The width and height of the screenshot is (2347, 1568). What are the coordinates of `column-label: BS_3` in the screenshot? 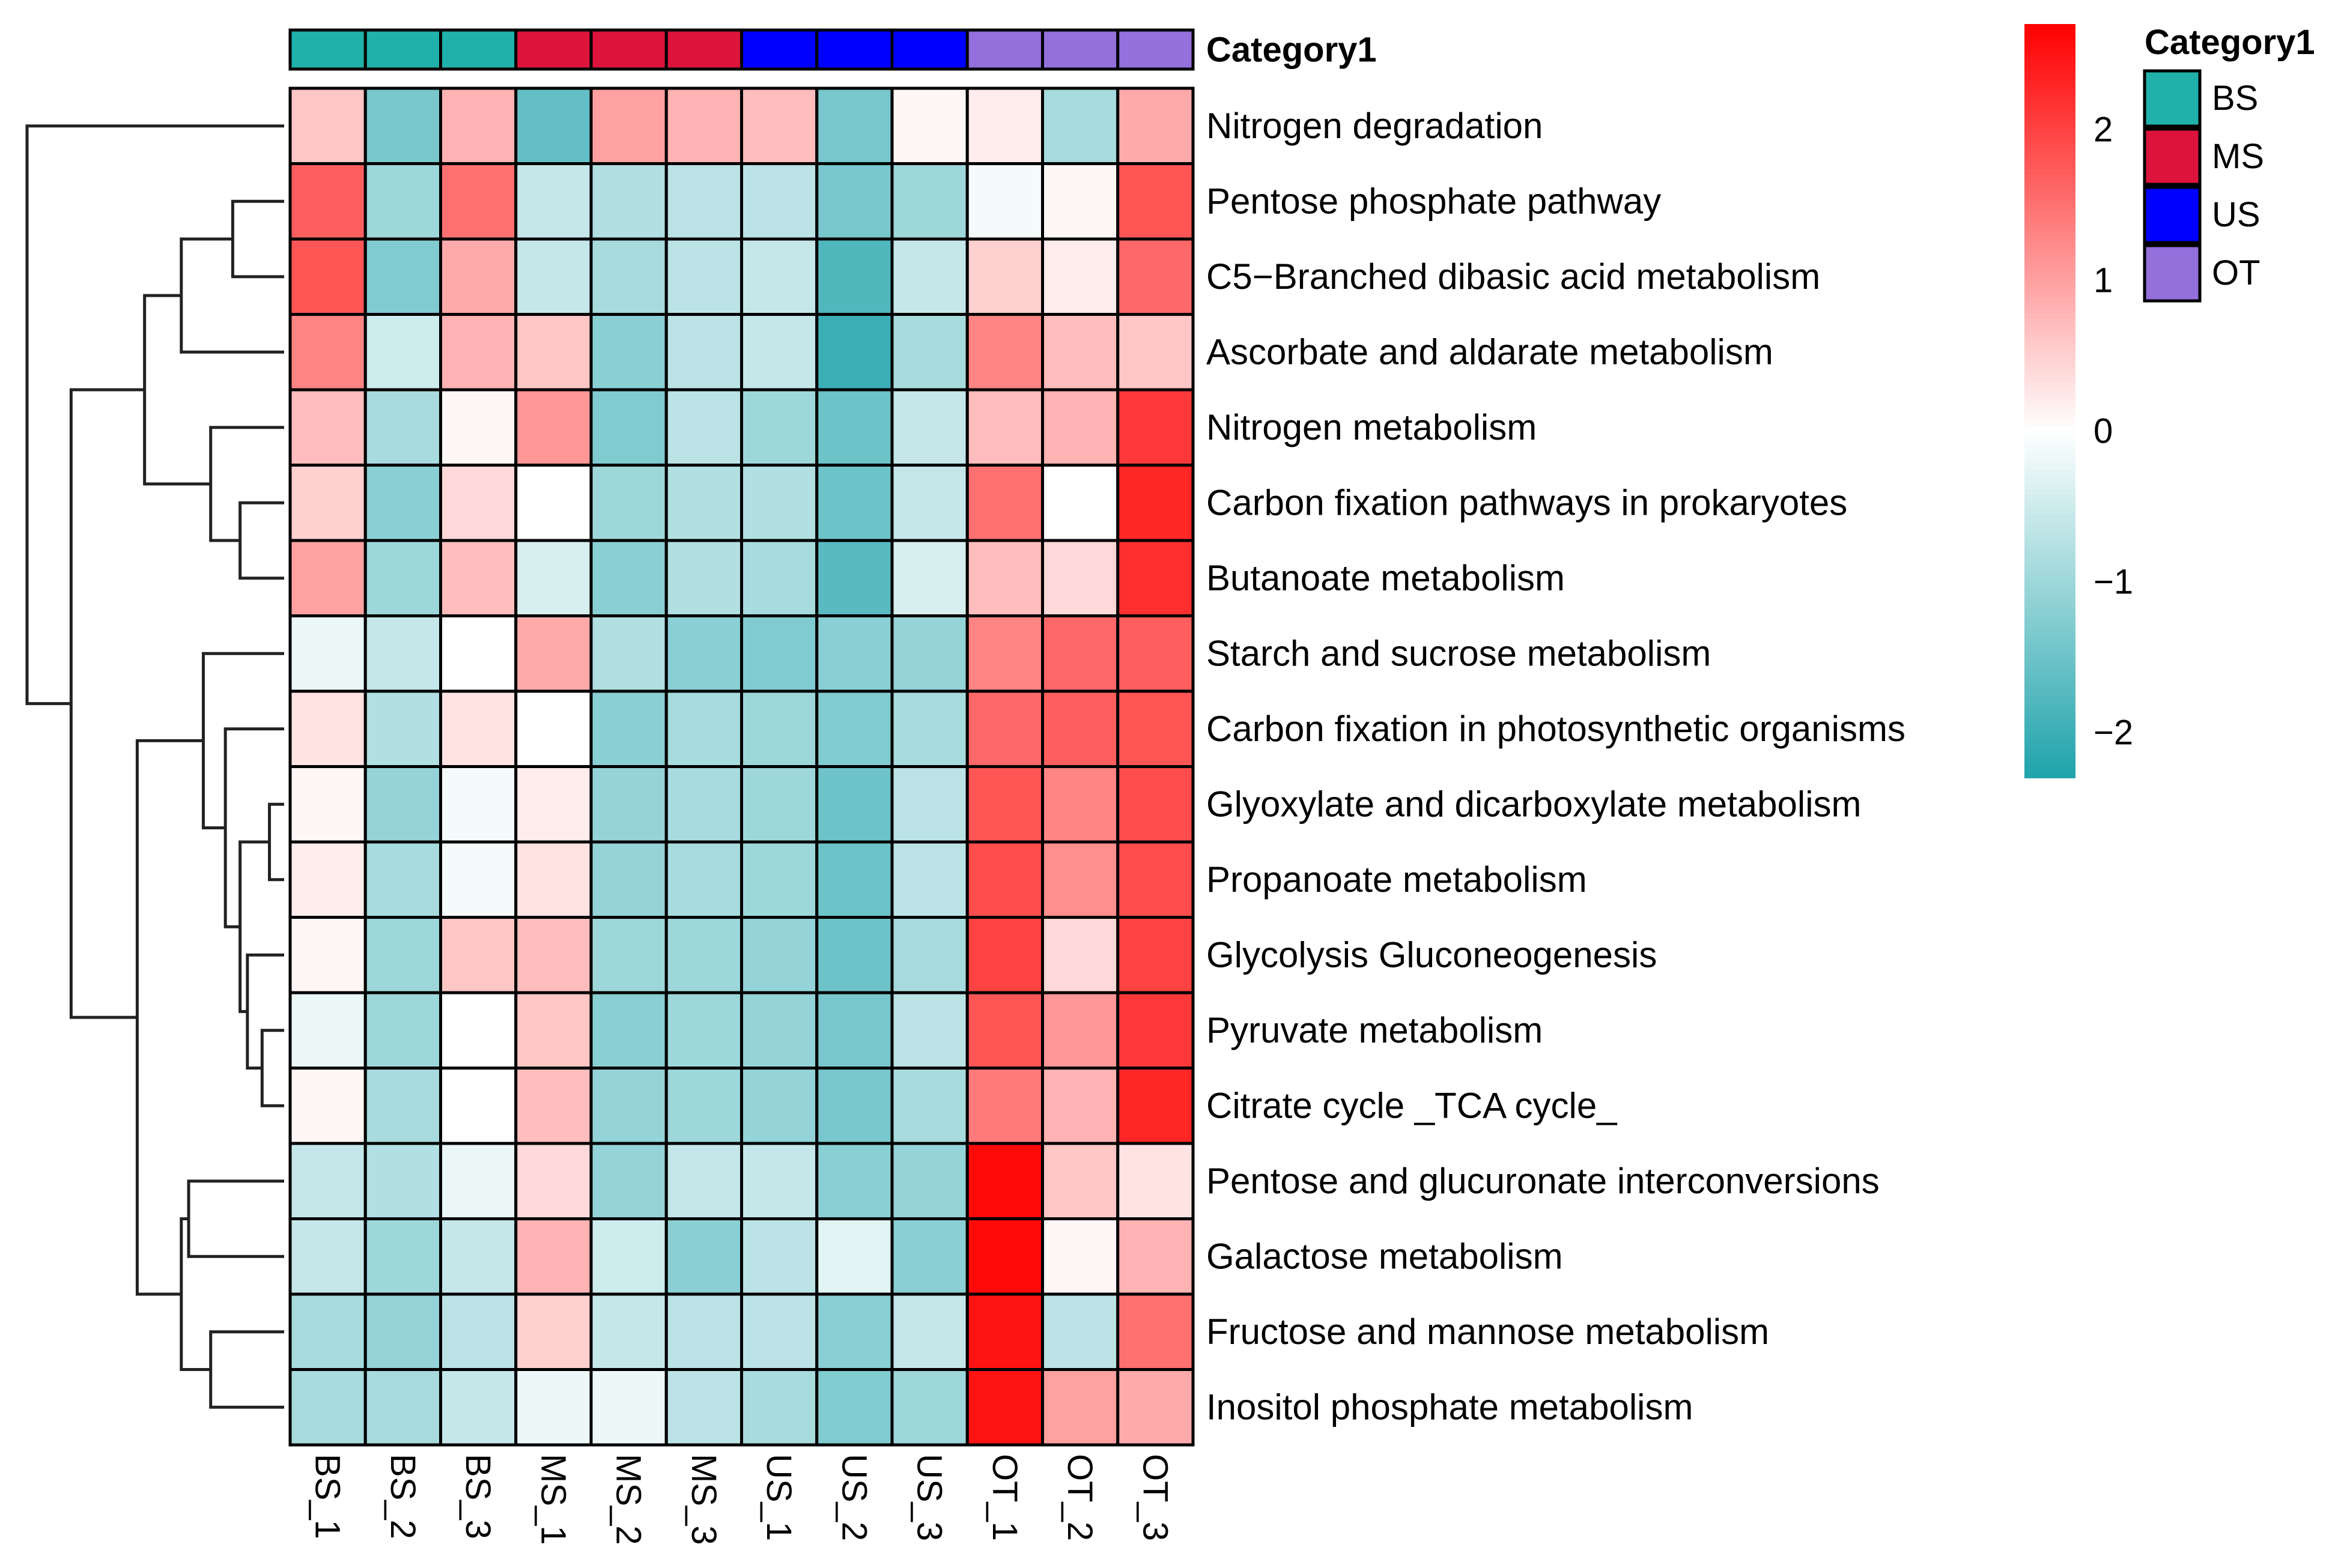 It's located at (477, 1496).